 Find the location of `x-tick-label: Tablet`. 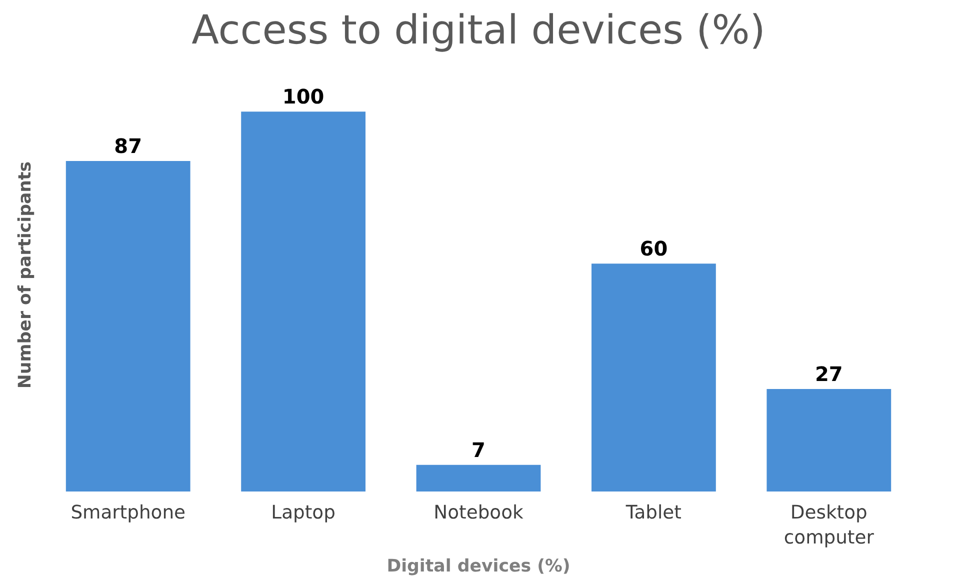

x-tick-label: Tablet is located at coordinates (653, 513).